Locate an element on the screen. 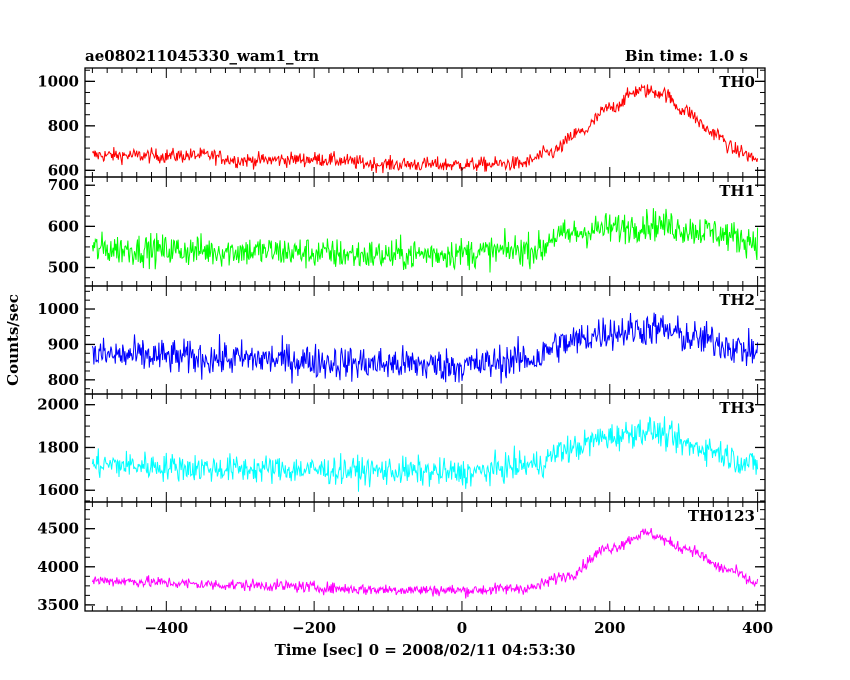 The image size is (850, 680). panel-label: TH0123 is located at coordinates (721, 516).